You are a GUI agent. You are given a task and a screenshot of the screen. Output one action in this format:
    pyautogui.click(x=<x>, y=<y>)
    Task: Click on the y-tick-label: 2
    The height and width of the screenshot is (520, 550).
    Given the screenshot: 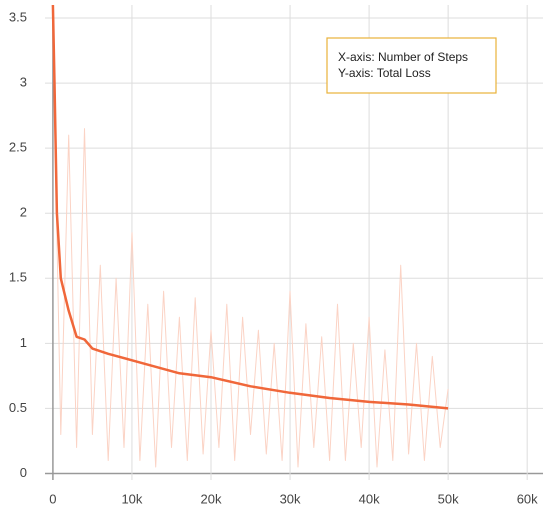 What is the action you would take?
    pyautogui.click(x=23, y=212)
    